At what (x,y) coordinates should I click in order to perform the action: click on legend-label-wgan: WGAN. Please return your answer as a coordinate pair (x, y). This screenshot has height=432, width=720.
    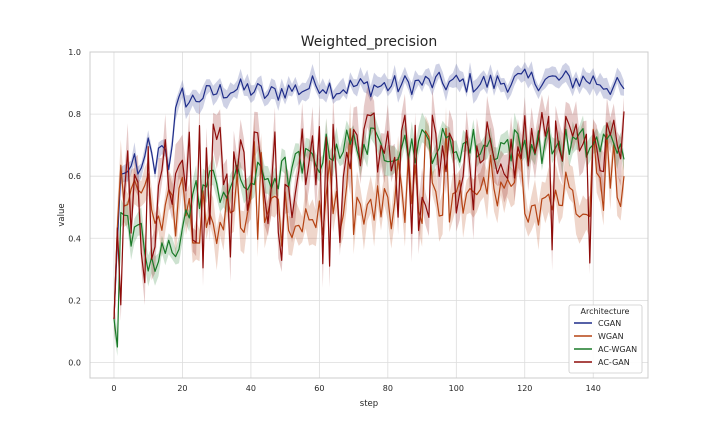
    Looking at the image, I should click on (611, 336).